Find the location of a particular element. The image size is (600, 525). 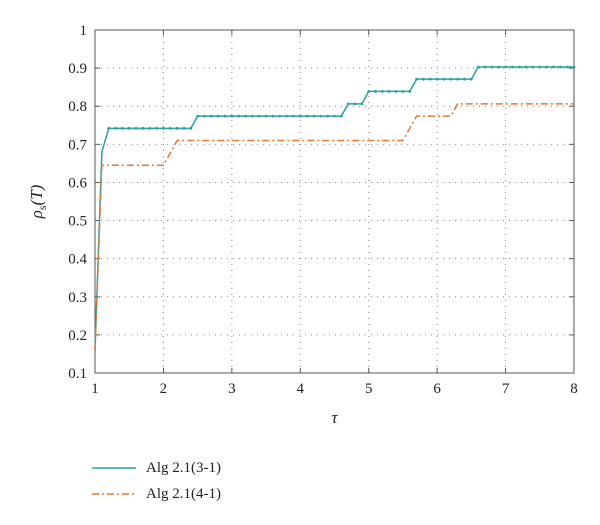

y-axis-label-arg: (T) is located at coordinates (36, 194).